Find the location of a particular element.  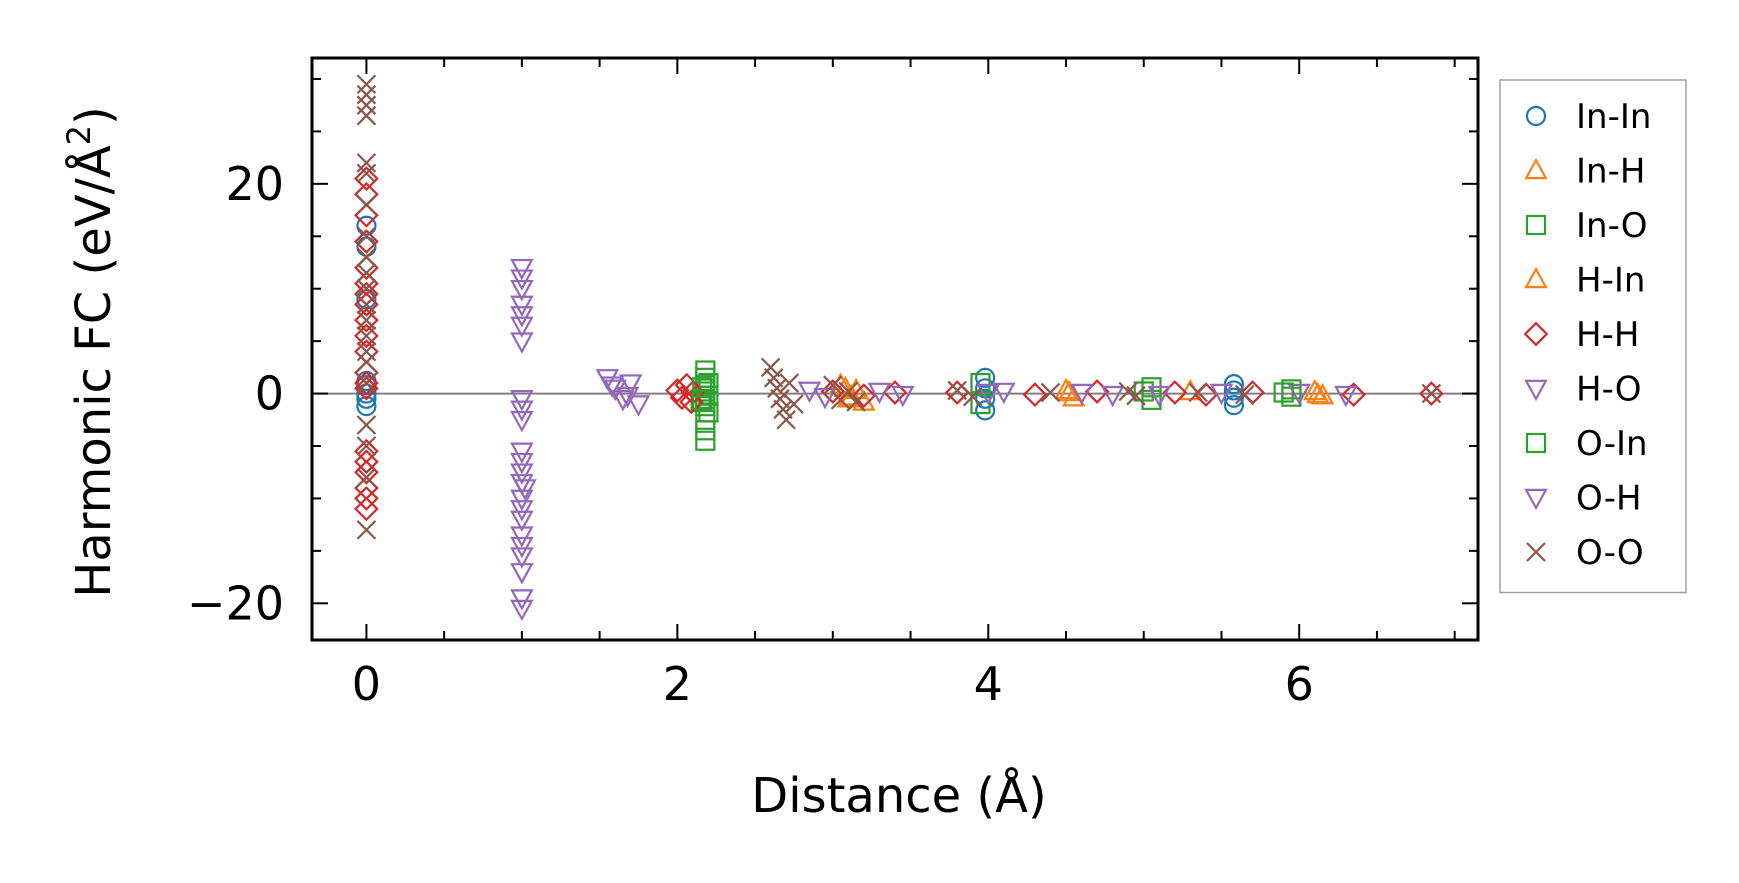

legend-label: In-O is located at coordinates (1612, 226).